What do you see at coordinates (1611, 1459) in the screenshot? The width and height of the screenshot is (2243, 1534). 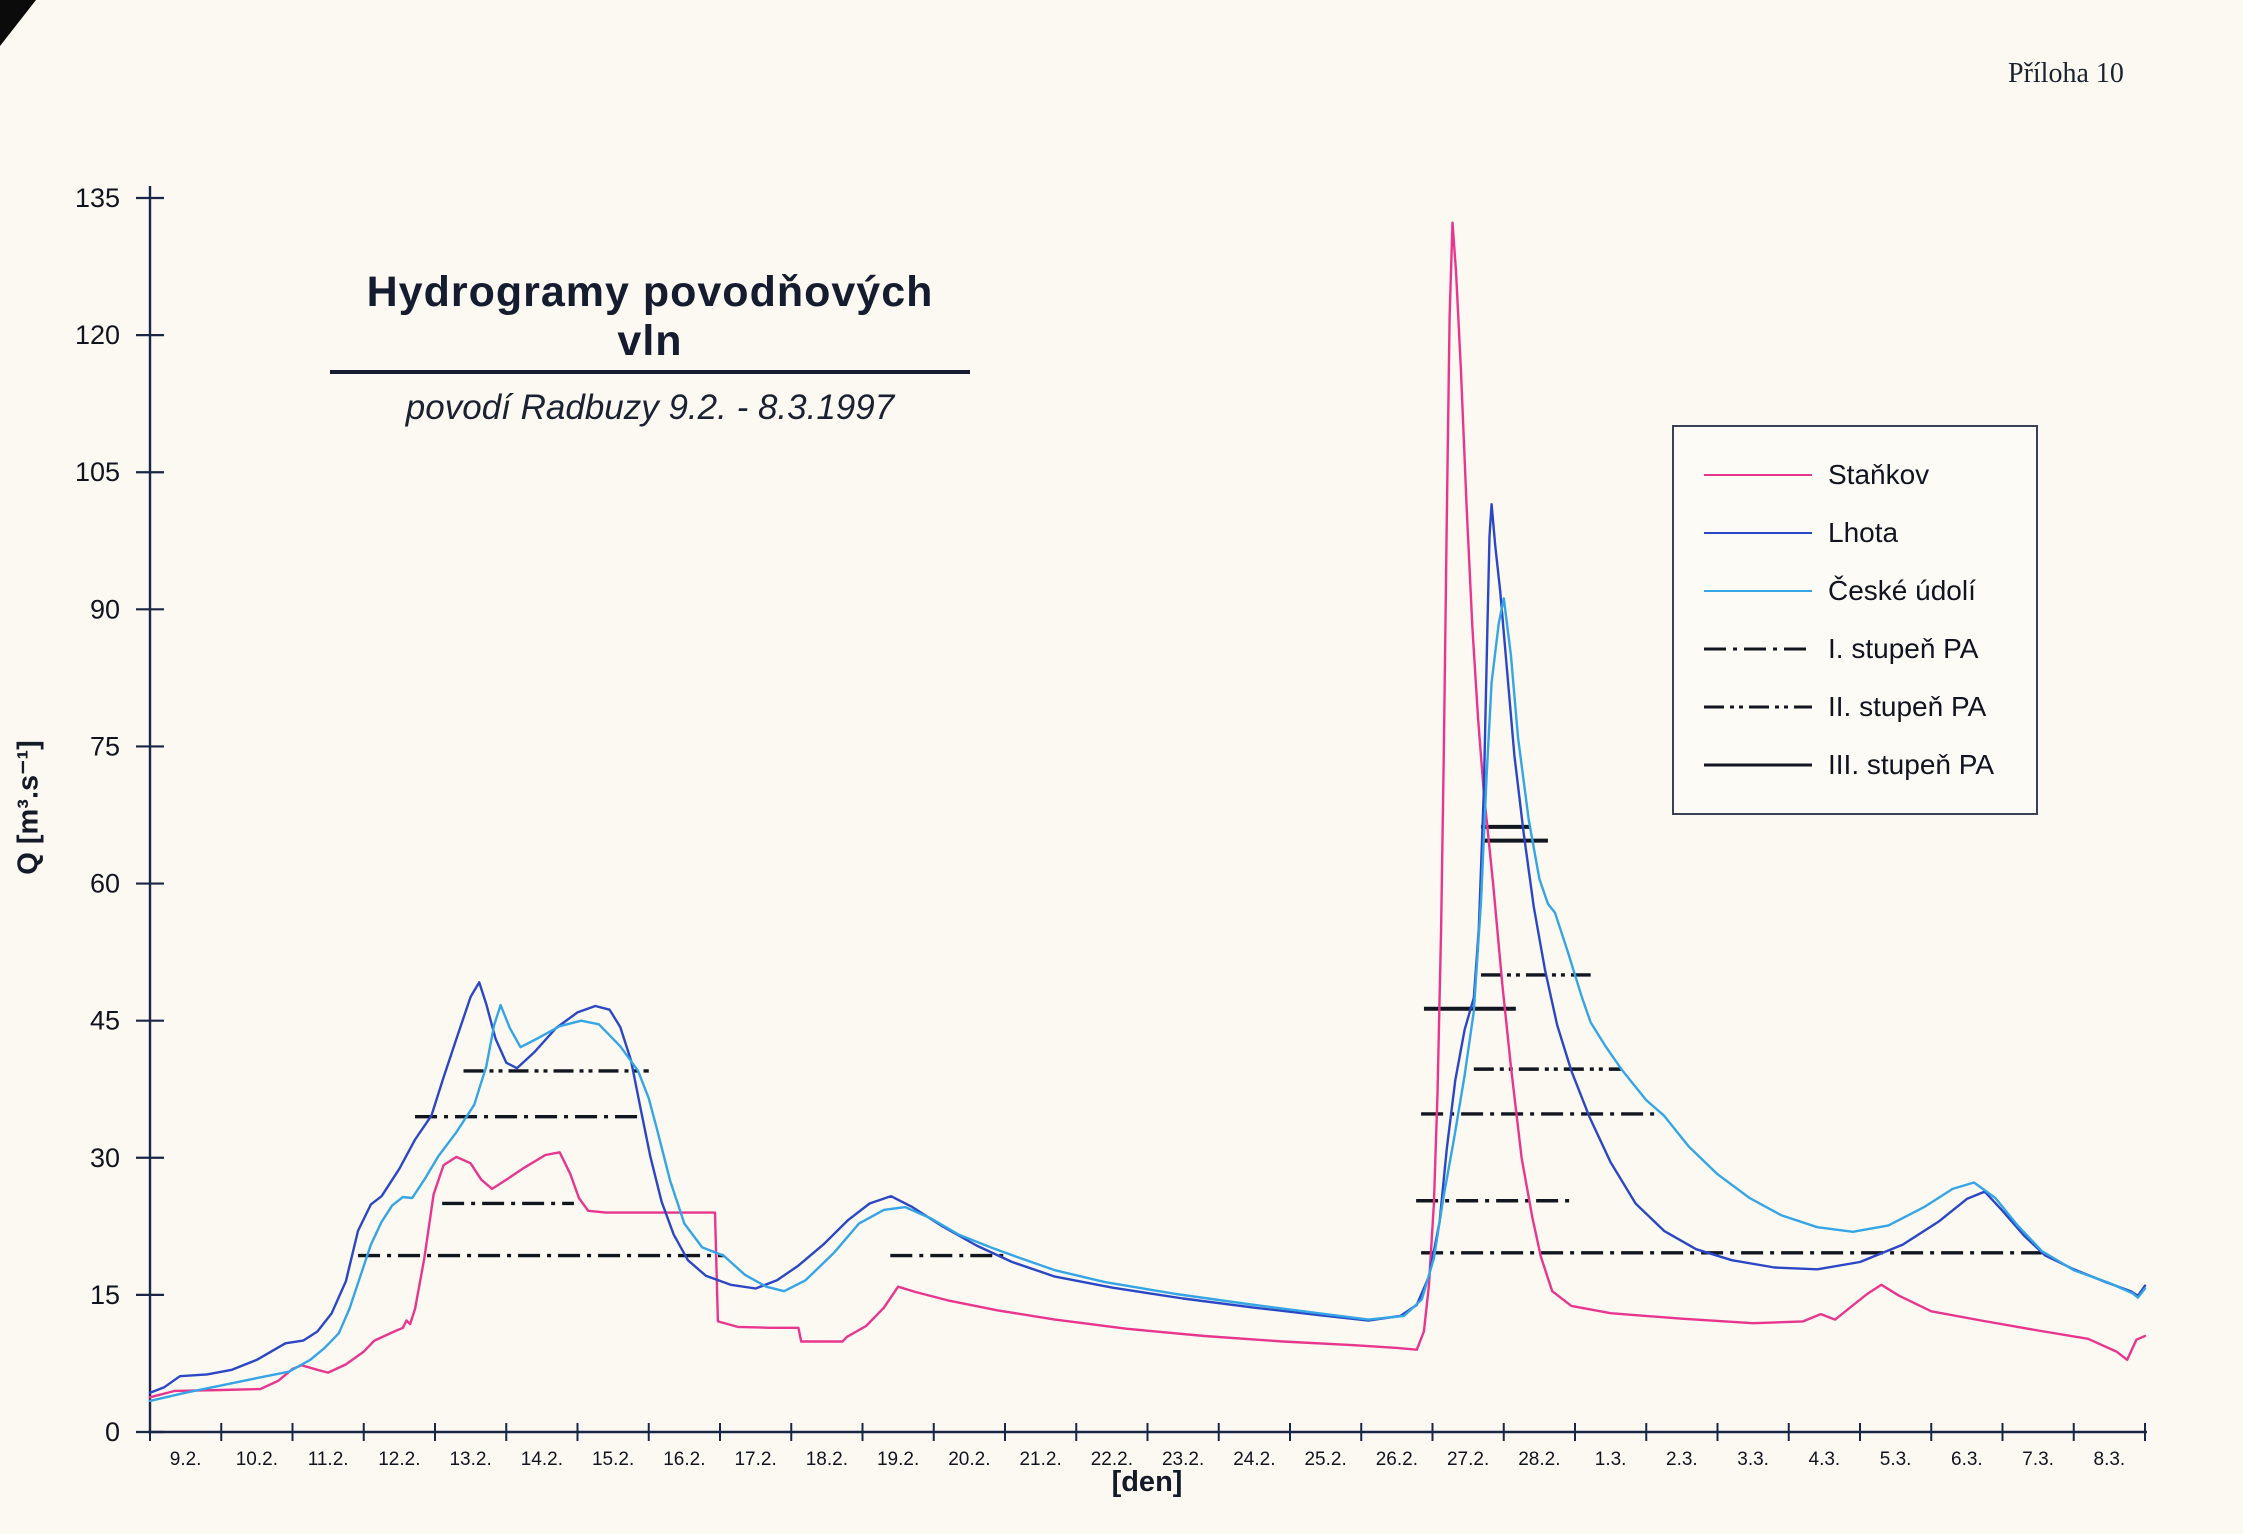 I see `x-tick-label: 1.3.` at bounding box center [1611, 1459].